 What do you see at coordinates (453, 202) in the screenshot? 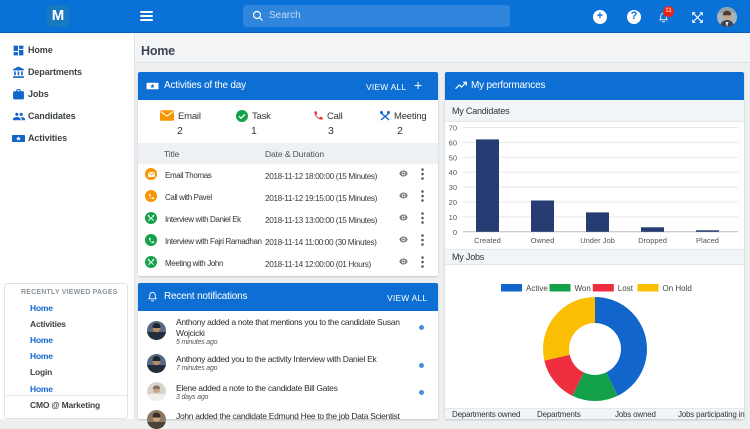
I see `svg-text: 20` at bounding box center [453, 202].